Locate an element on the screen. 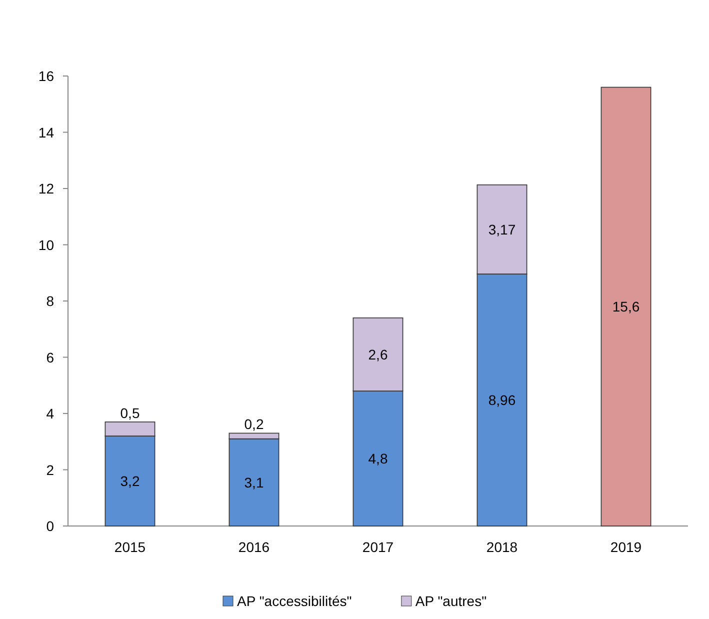 This screenshot has width=709, height=619. data-label: 3,2 is located at coordinates (130, 481).